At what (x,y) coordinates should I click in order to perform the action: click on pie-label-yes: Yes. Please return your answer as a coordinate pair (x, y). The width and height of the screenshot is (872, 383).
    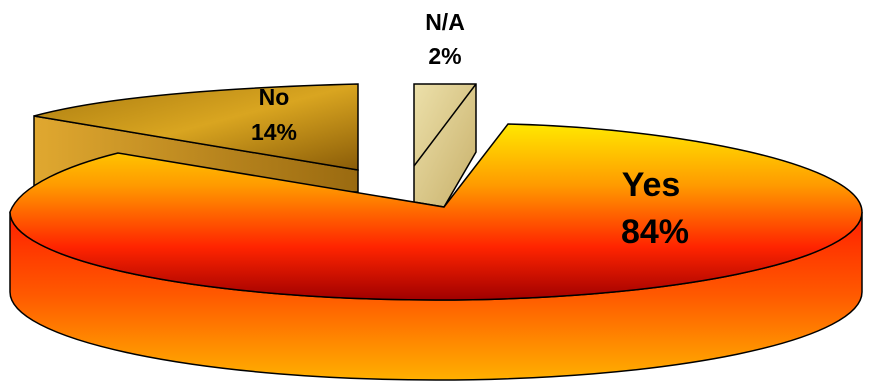
    Looking at the image, I should click on (651, 185).